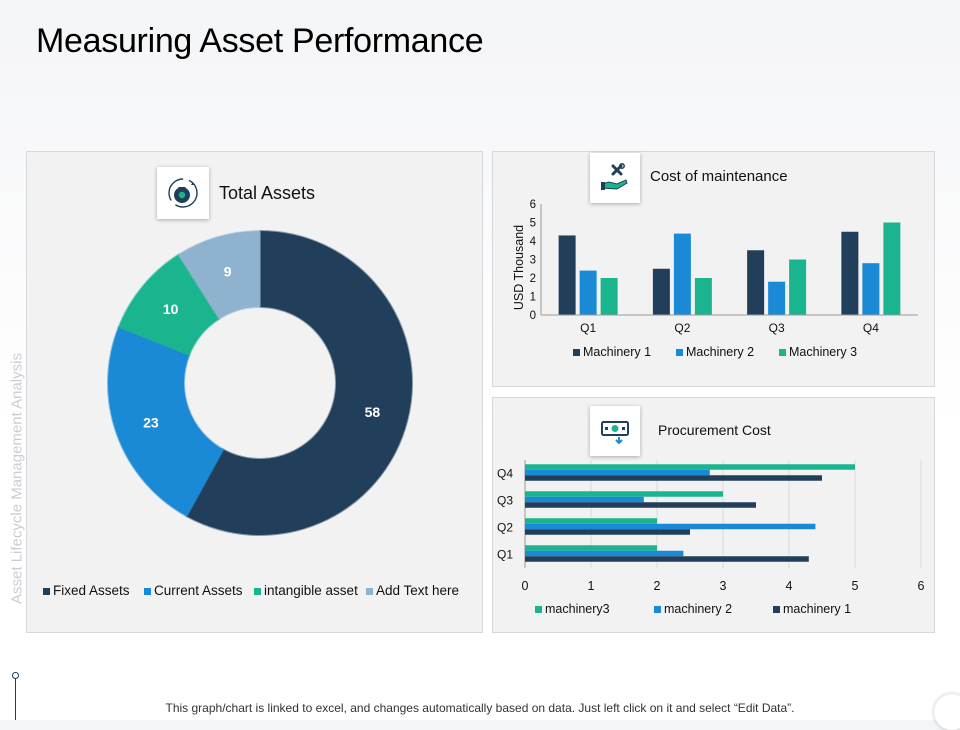  Describe the element at coordinates (720, 352) in the screenshot. I see `legend-label: Machinery 2` at that location.